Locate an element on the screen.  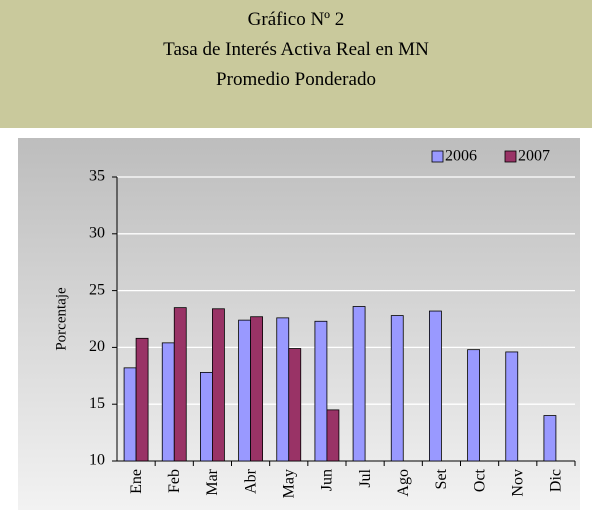
y-tick-label: 10 is located at coordinates (97, 460).